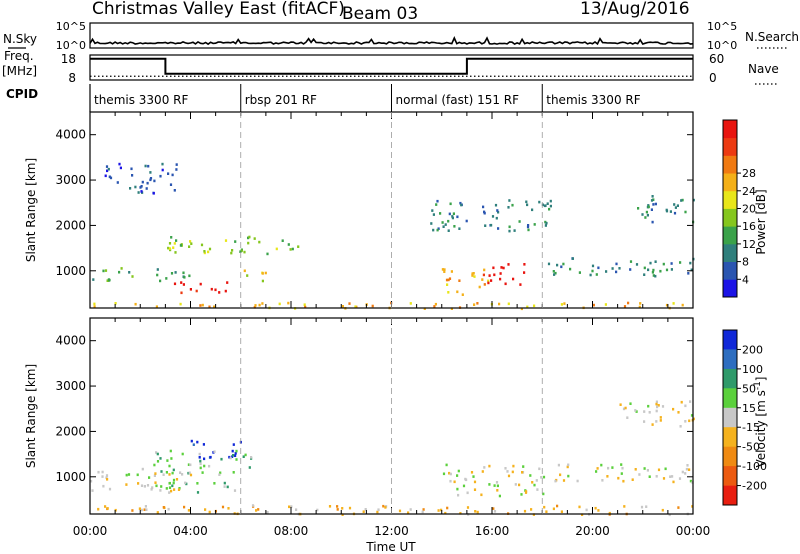 Image resolution: width=800 pixels, height=554 pixels. Describe the element at coordinates (141, 100) in the screenshot. I see `cpid-segment-label: themis 3300 RF` at that location.